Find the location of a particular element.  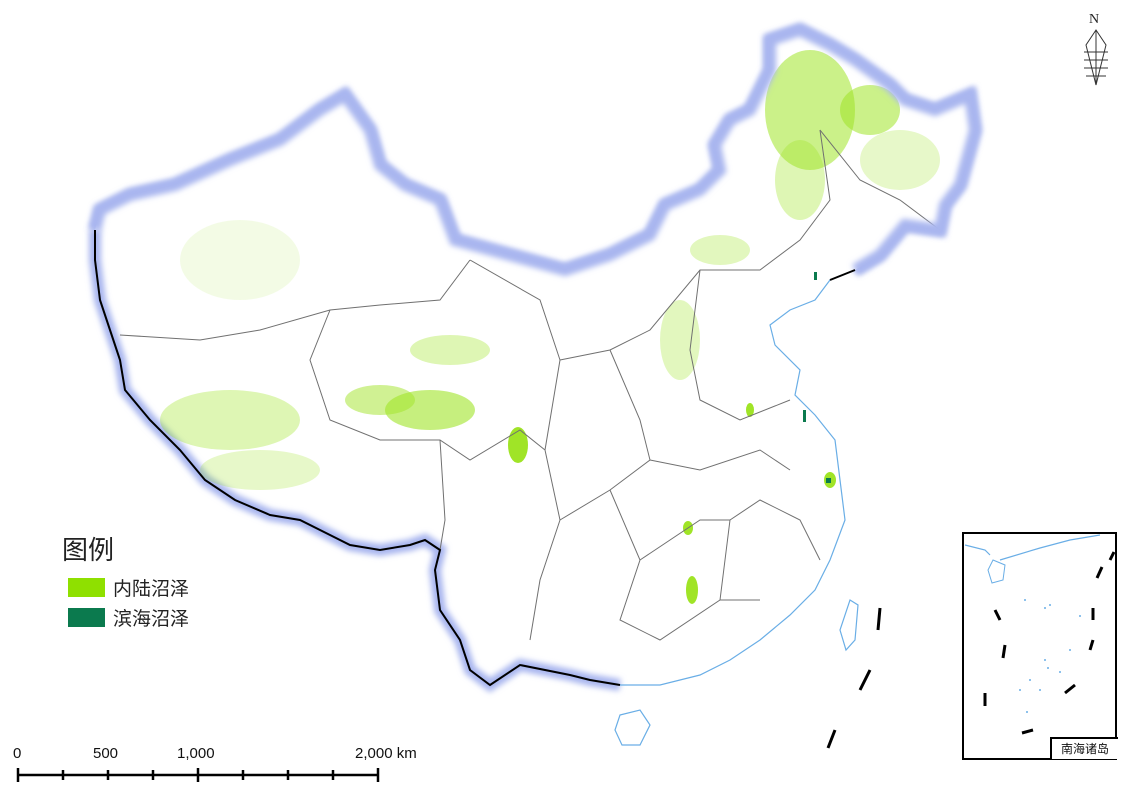

legend-label: 内陆沼泽 is located at coordinates (151, 589).